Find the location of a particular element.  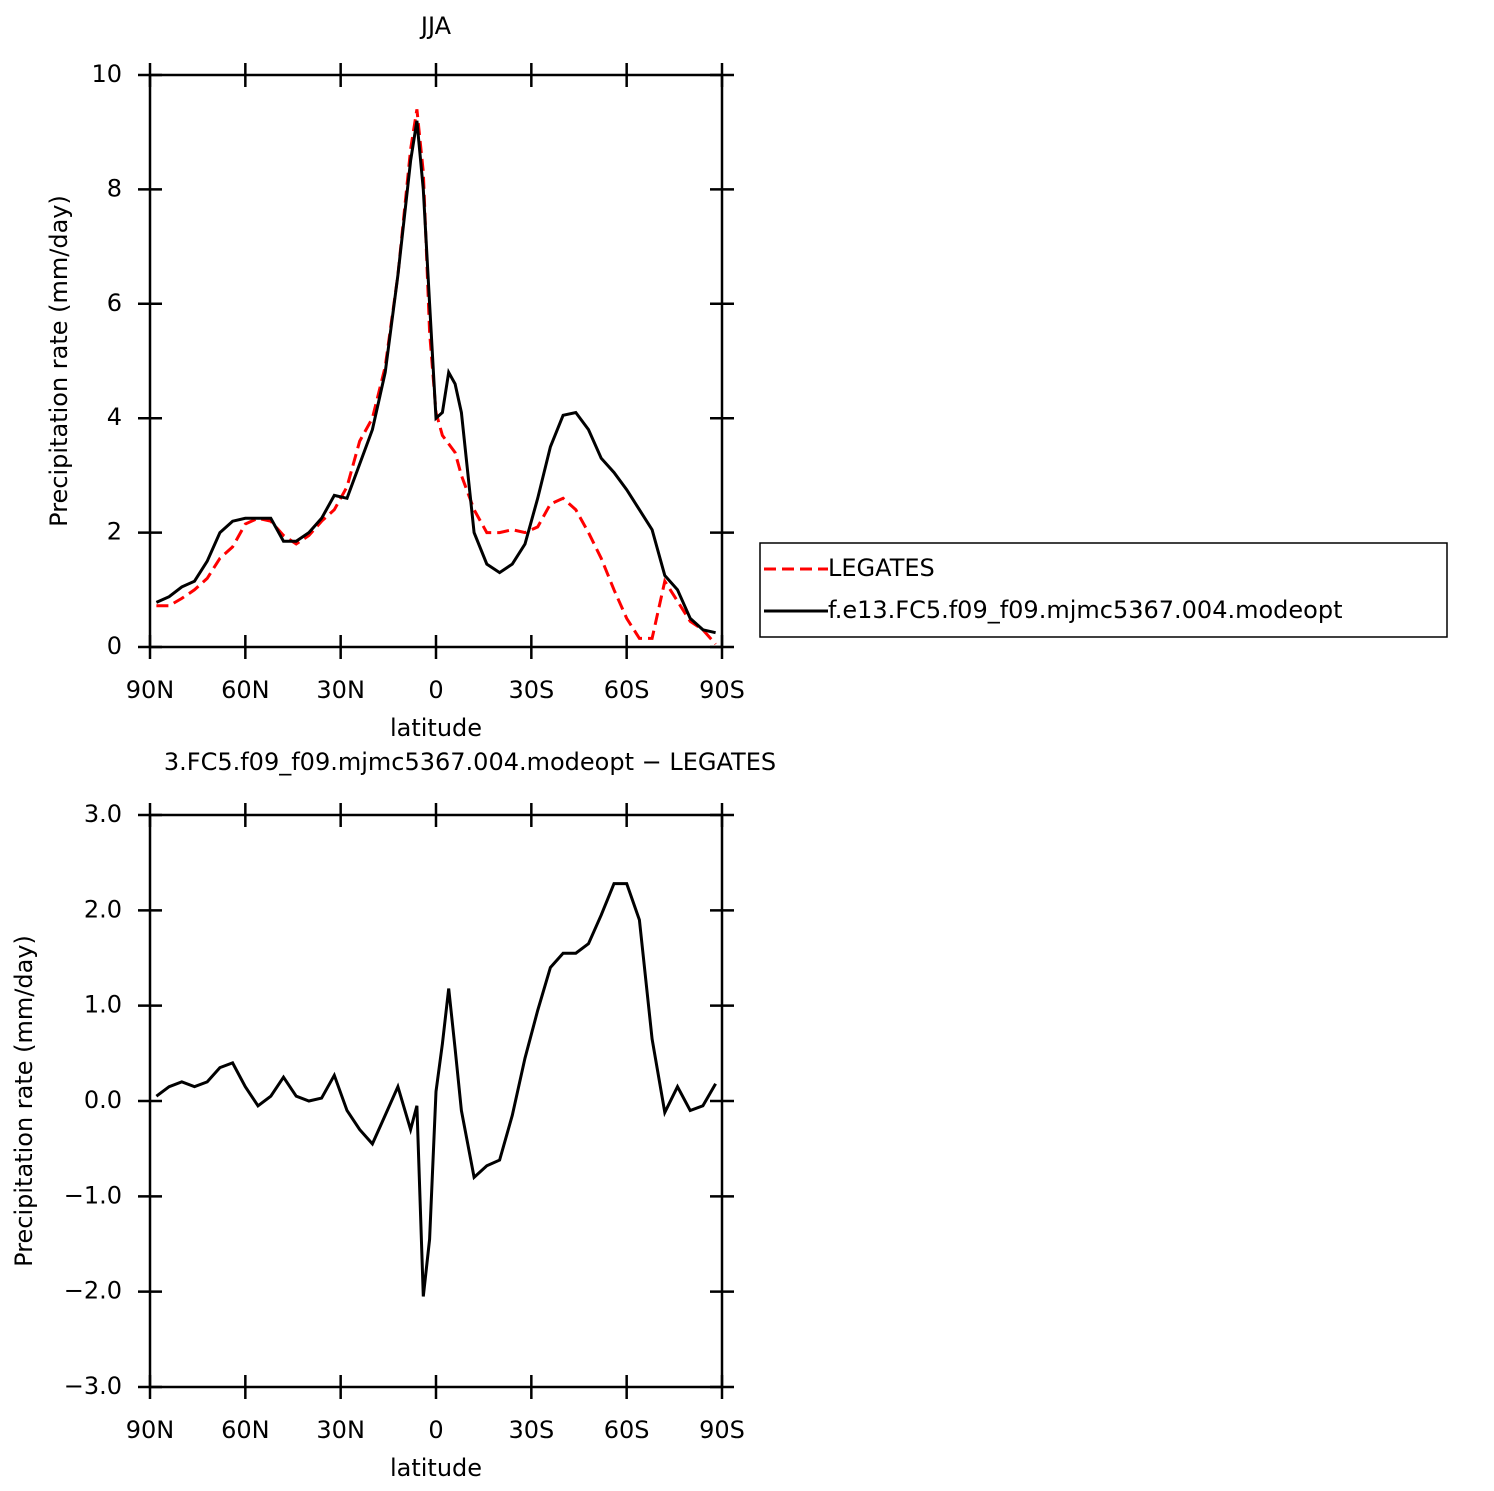

y-tick-label: −3.0 is located at coordinates (93, 1386).